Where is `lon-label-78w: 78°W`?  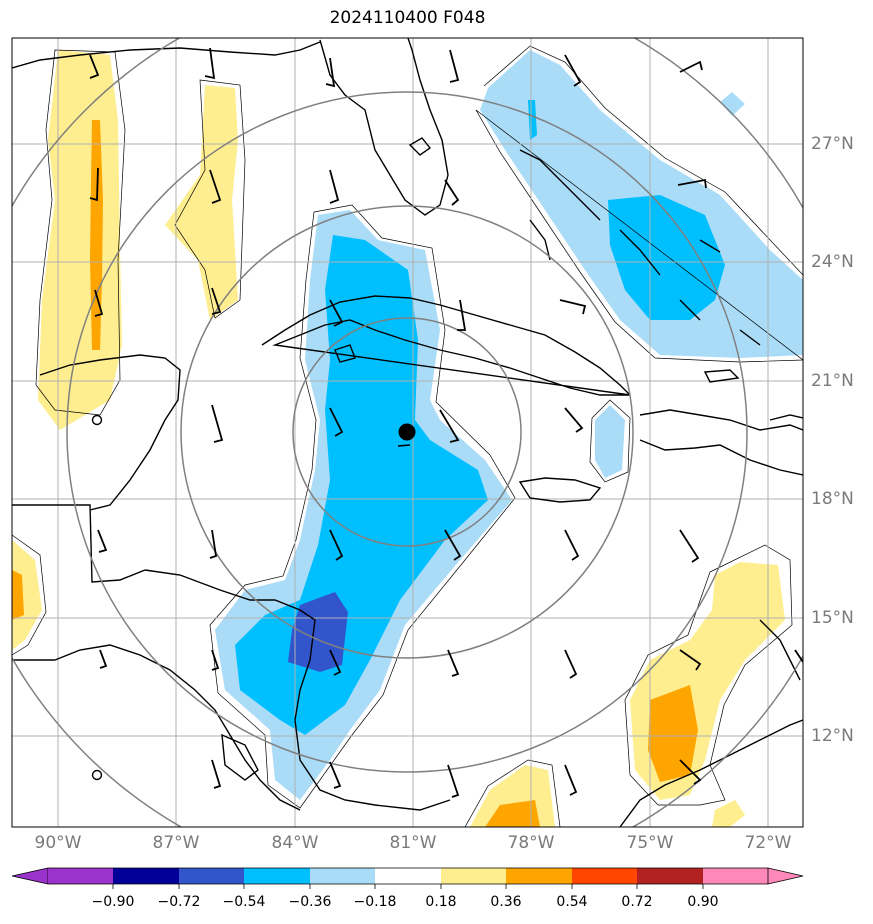
lon-label-78w: 78°W is located at coordinates (531, 843).